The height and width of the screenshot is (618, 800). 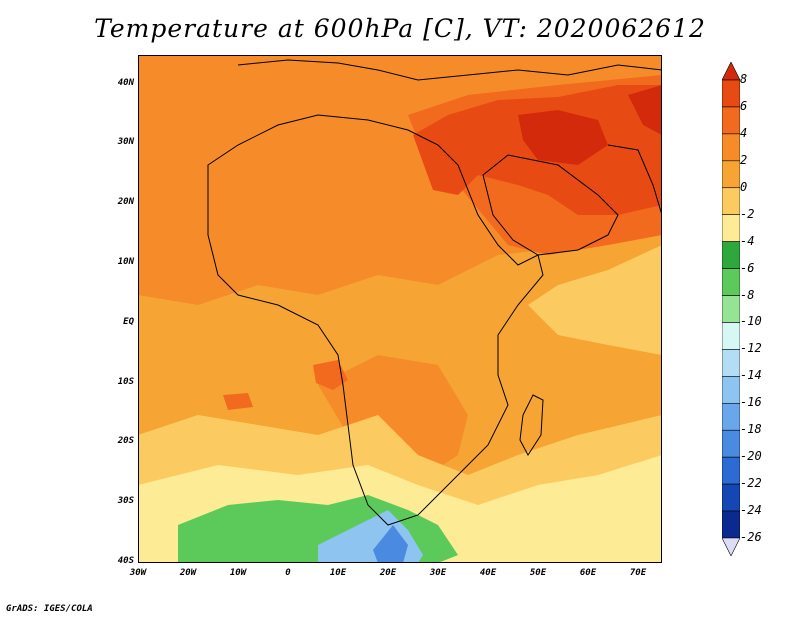 I want to click on colorbar, so click(x=731, y=309).